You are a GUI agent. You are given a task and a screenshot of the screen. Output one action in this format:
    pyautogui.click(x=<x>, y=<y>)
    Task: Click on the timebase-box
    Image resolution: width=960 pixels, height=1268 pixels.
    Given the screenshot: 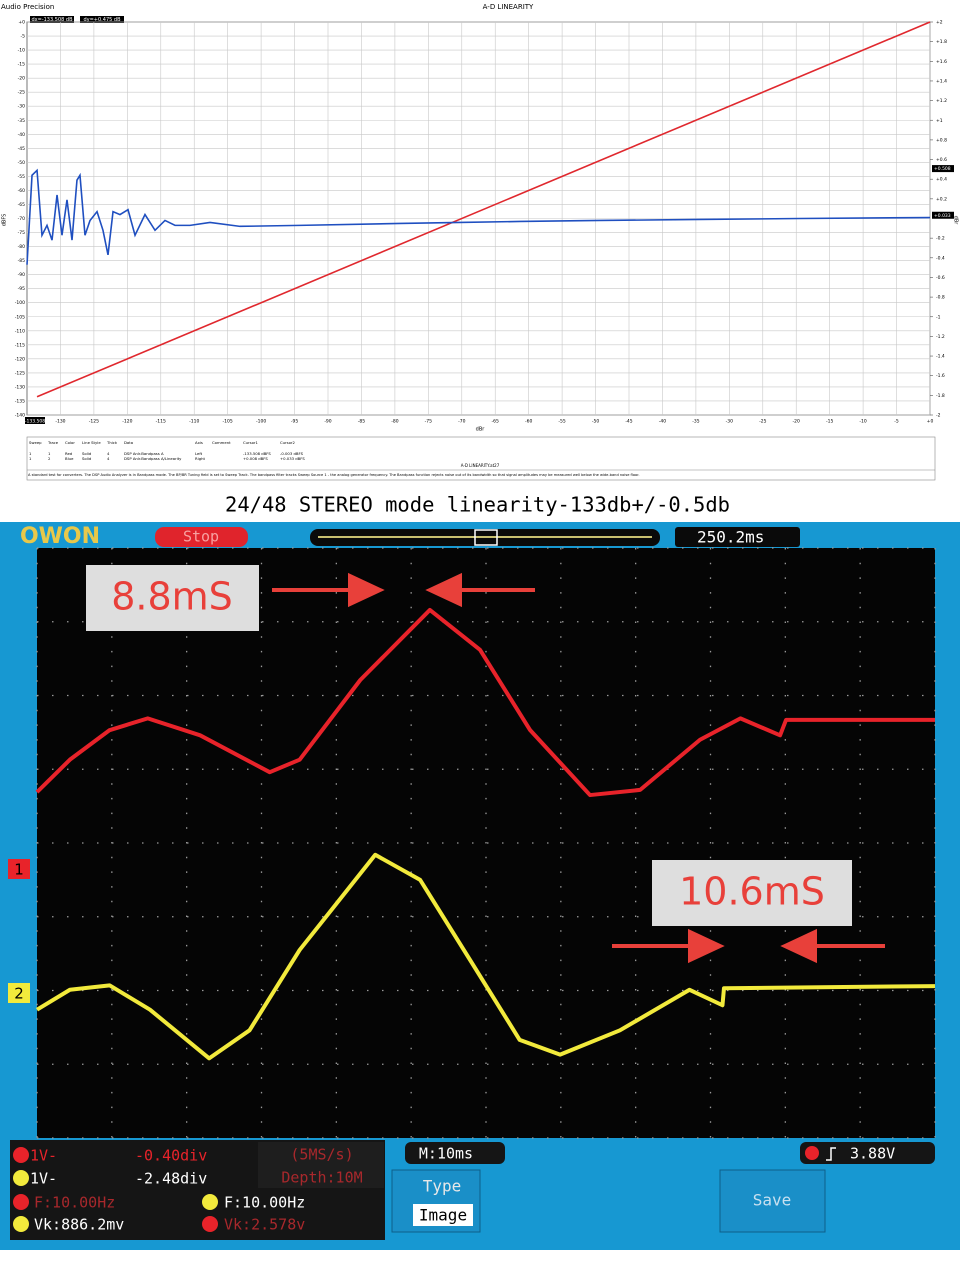 What is the action you would take?
    pyautogui.click(x=455, y=1153)
    